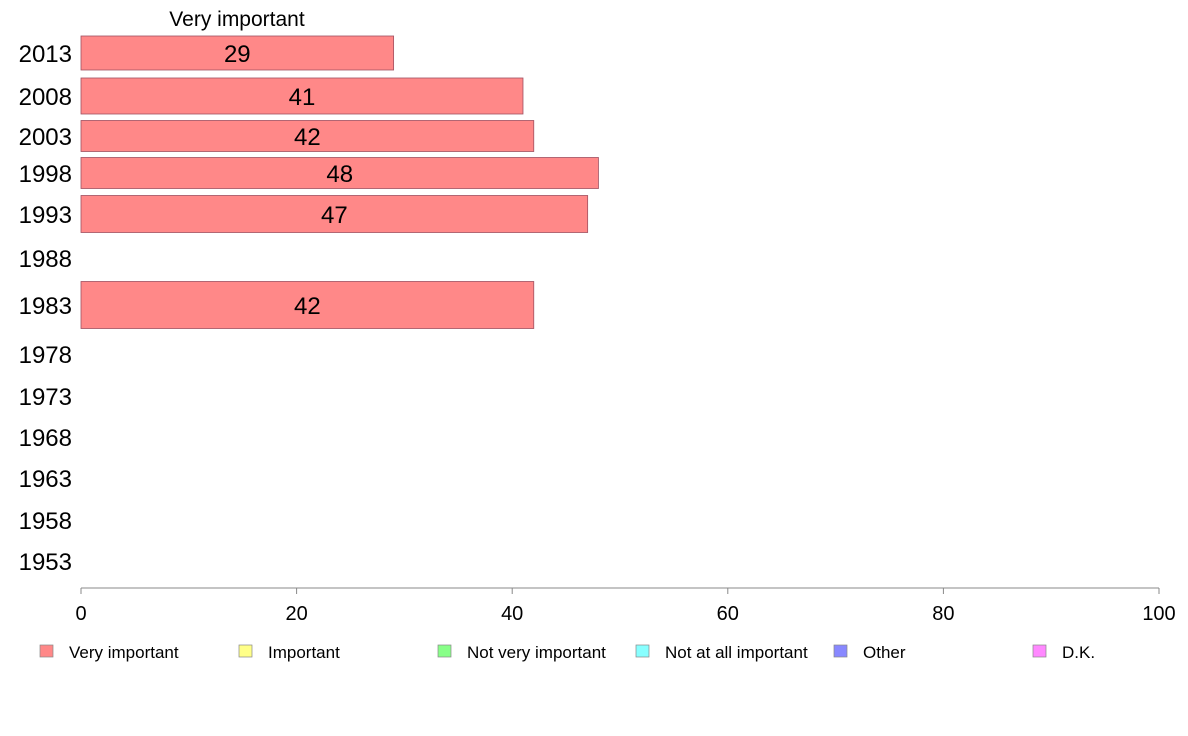 The width and height of the screenshot is (1188, 736). What do you see at coordinates (728, 614) in the screenshot?
I see `x-tick-label-60: 60` at bounding box center [728, 614].